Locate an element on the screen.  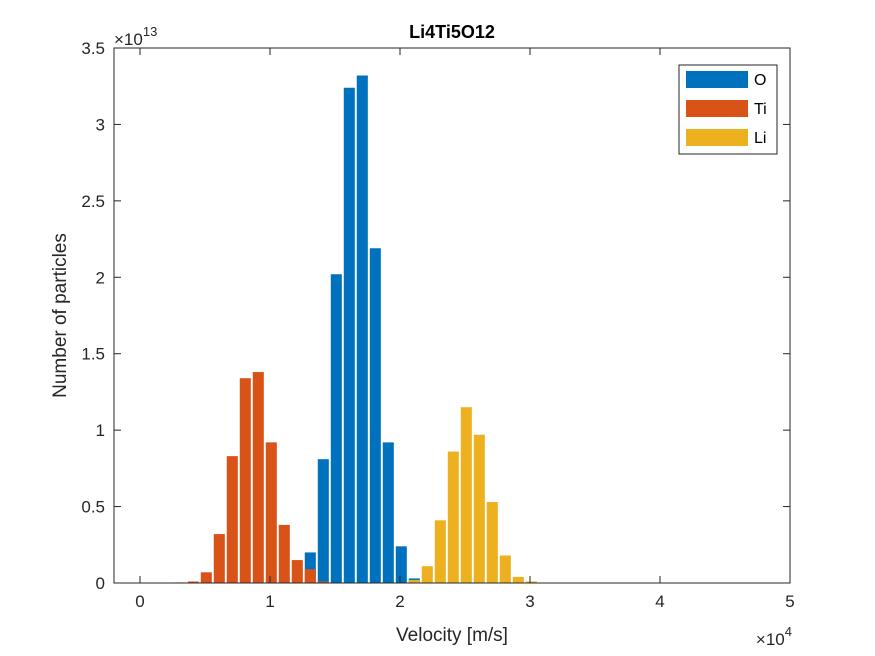
y-tick-label: 3.5 is located at coordinates (93, 48).